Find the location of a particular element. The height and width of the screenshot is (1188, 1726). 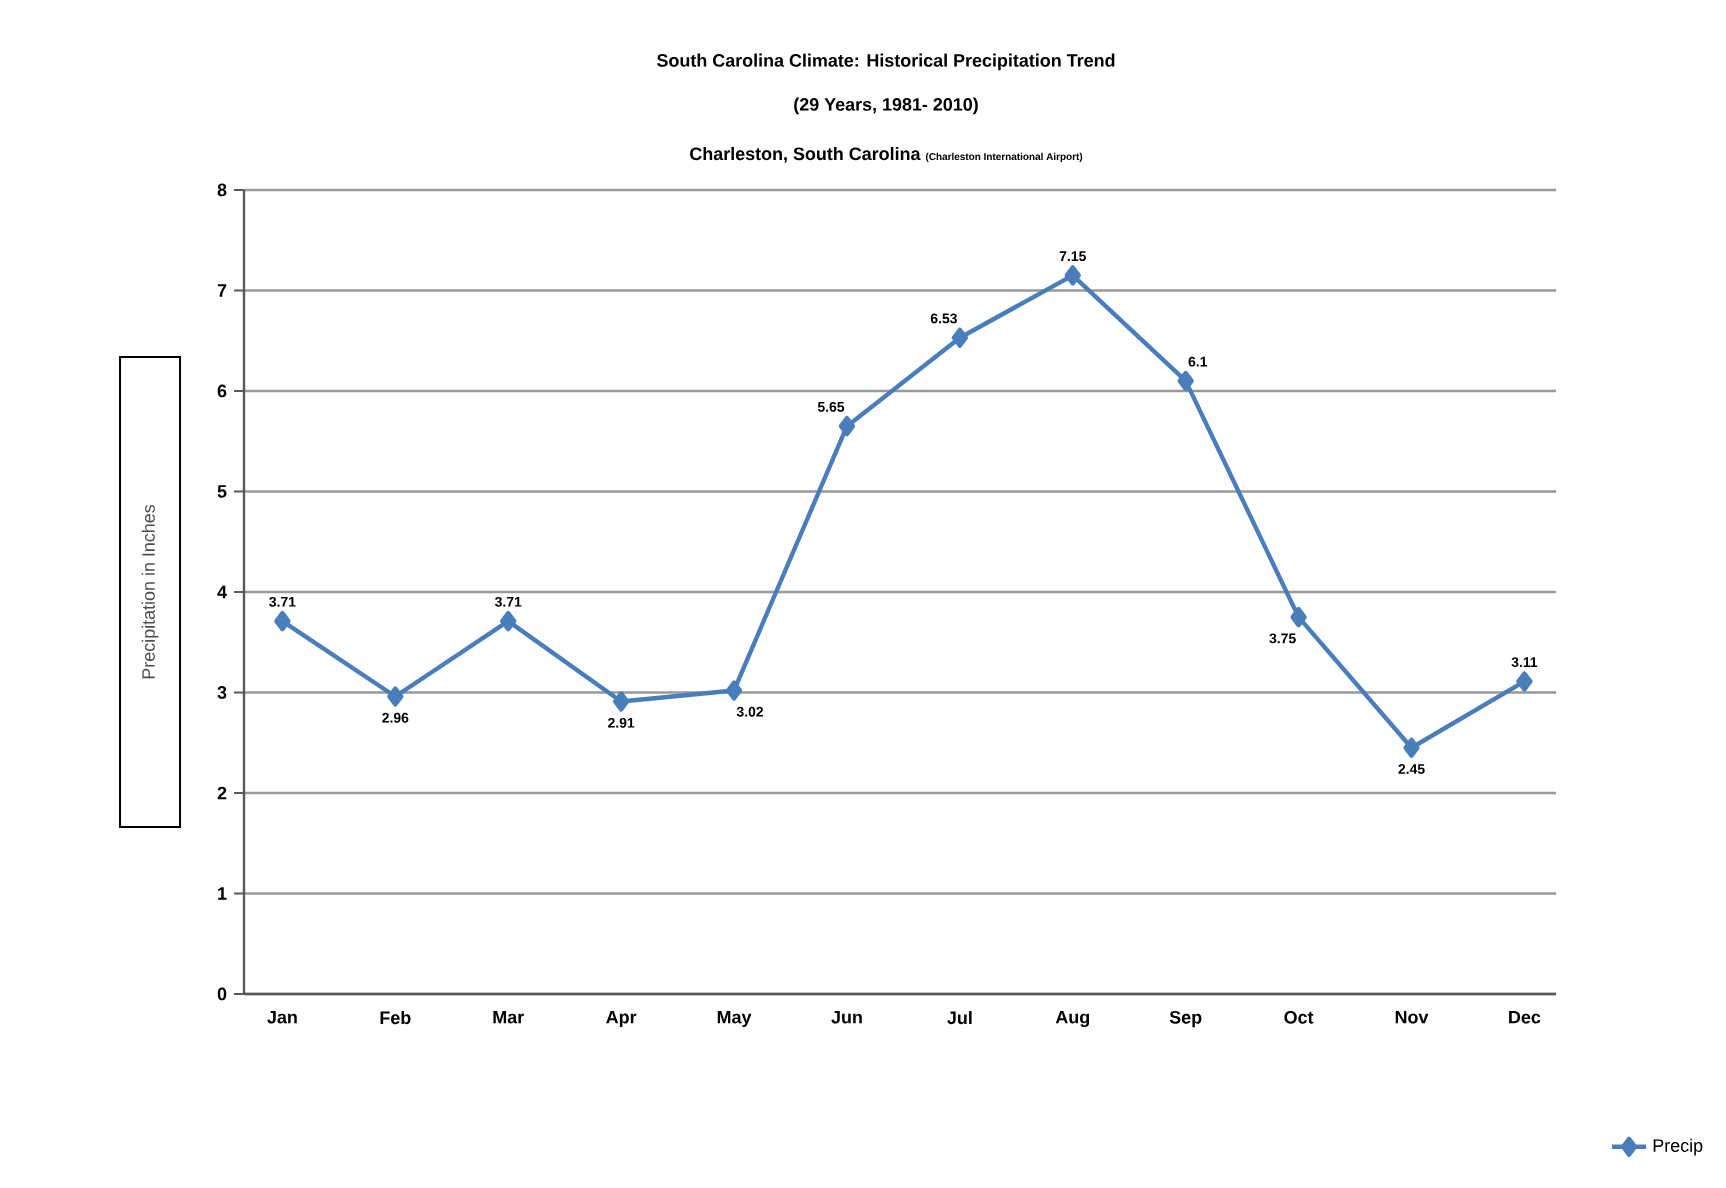

x-tick-label: Apr is located at coordinates (621, 1019).